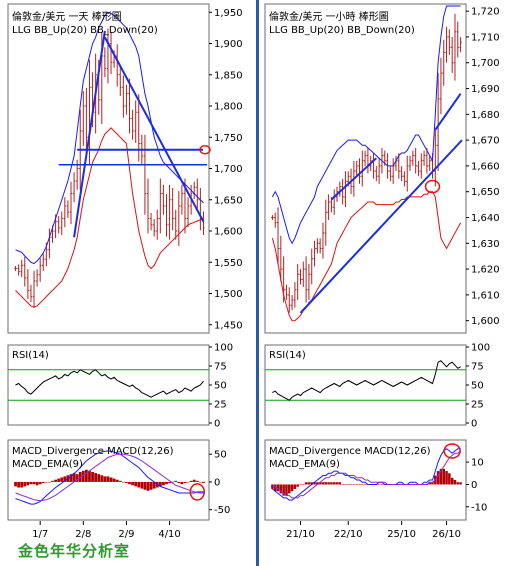  What do you see at coordinates (74, 551) in the screenshot?
I see `footer-brand: 金色年华分析室` at bounding box center [74, 551].